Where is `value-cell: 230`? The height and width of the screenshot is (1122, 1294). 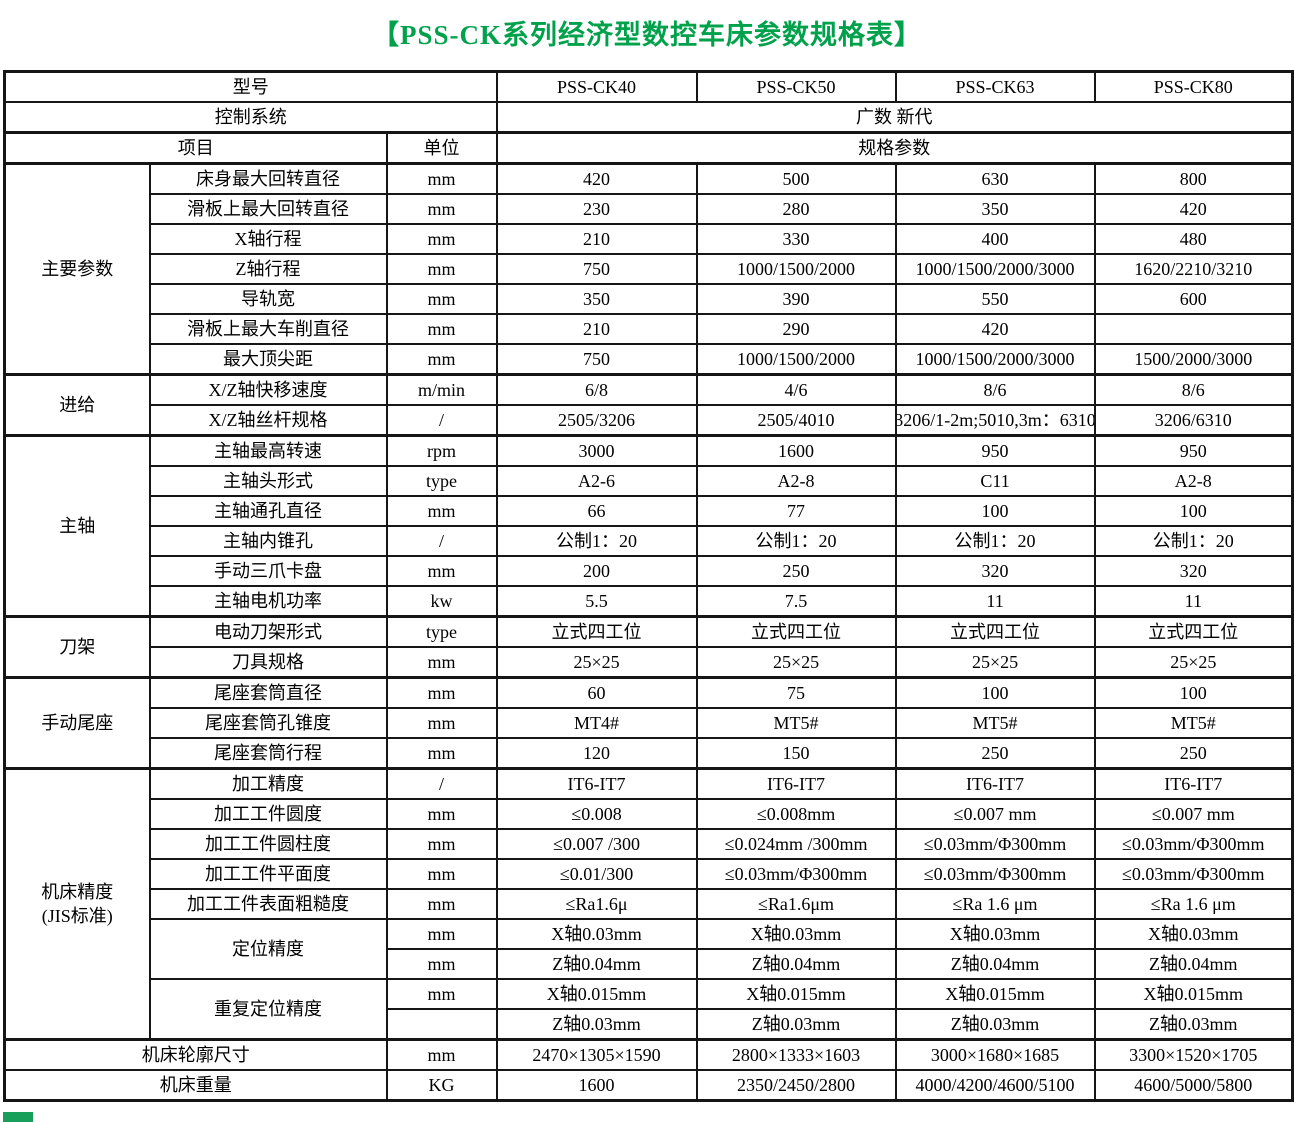 value-cell: 230 is located at coordinates (596, 209).